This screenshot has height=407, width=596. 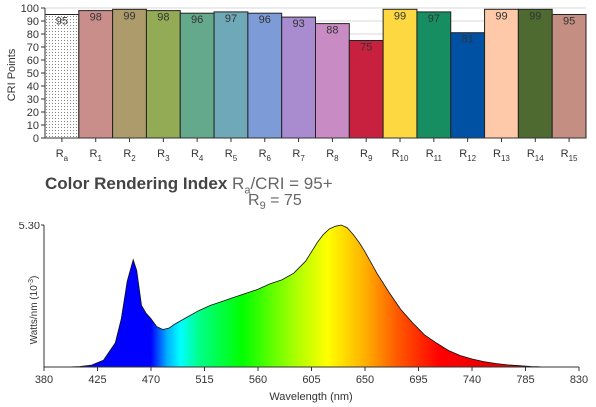 I want to click on cri-x-tick-label: R5, so click(x=231, y=155).